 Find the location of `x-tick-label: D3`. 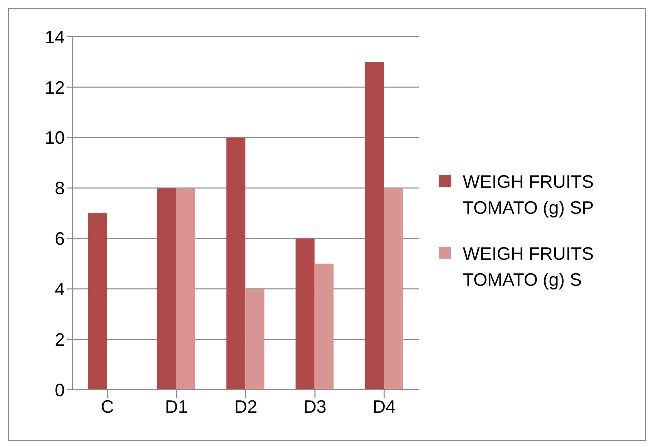

x-tick-label: D3 is located at coordinates (315, 406).